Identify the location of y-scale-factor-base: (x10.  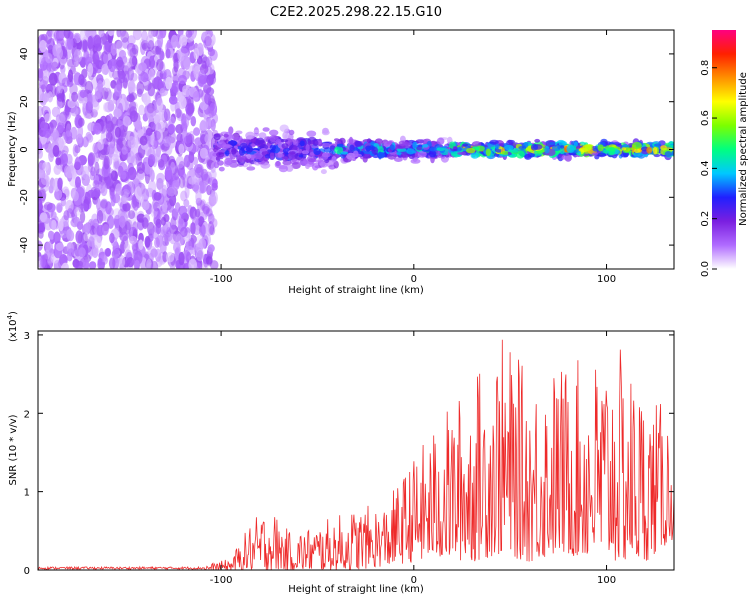
(13, 330).